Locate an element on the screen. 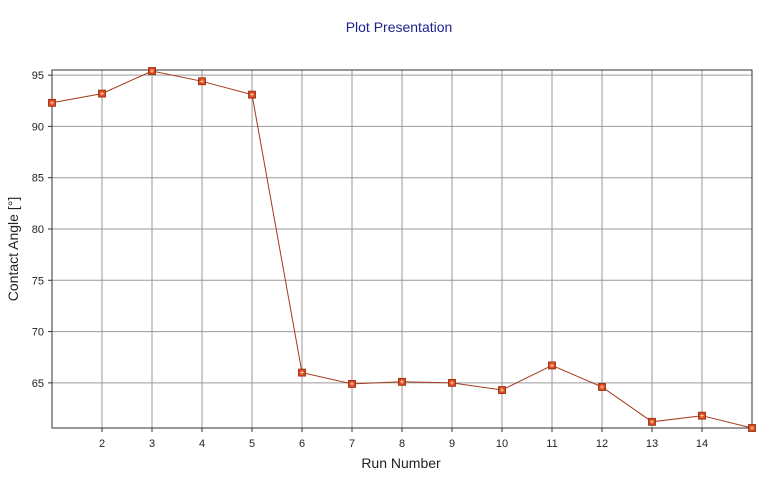 The image size is (771, 496). y-tick-label: 75 is located at coordinates (38, 281).